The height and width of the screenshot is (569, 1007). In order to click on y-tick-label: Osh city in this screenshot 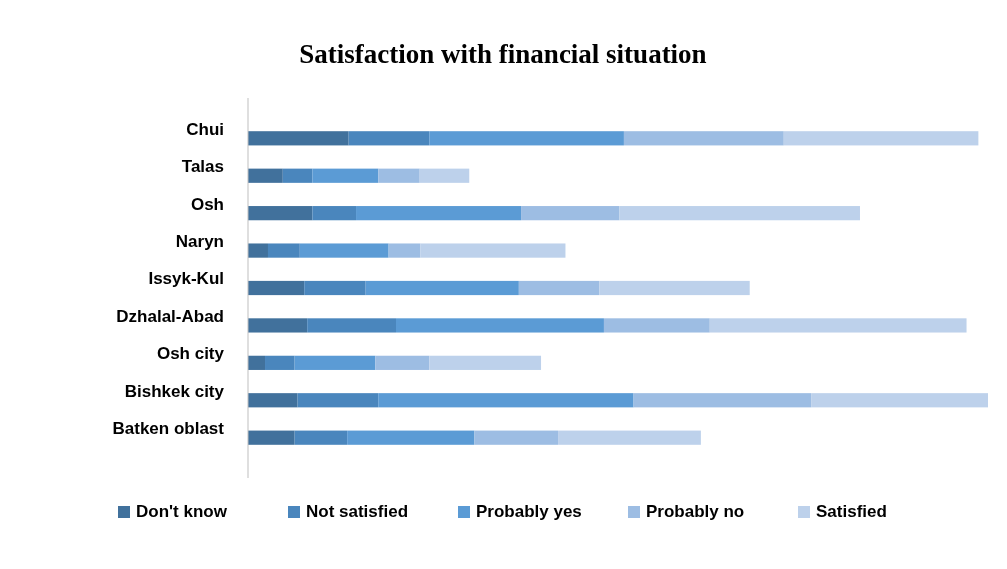, I will do `click(190, 354)`.